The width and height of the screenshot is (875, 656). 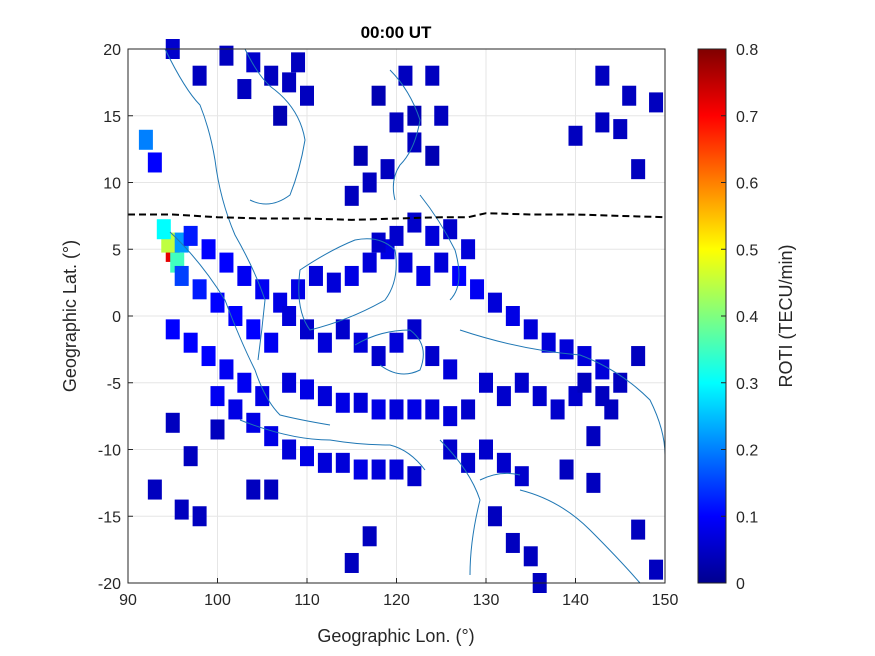 I want to click on colorbar-label: ROTI (TECU/min), so click(x=786, y=316).